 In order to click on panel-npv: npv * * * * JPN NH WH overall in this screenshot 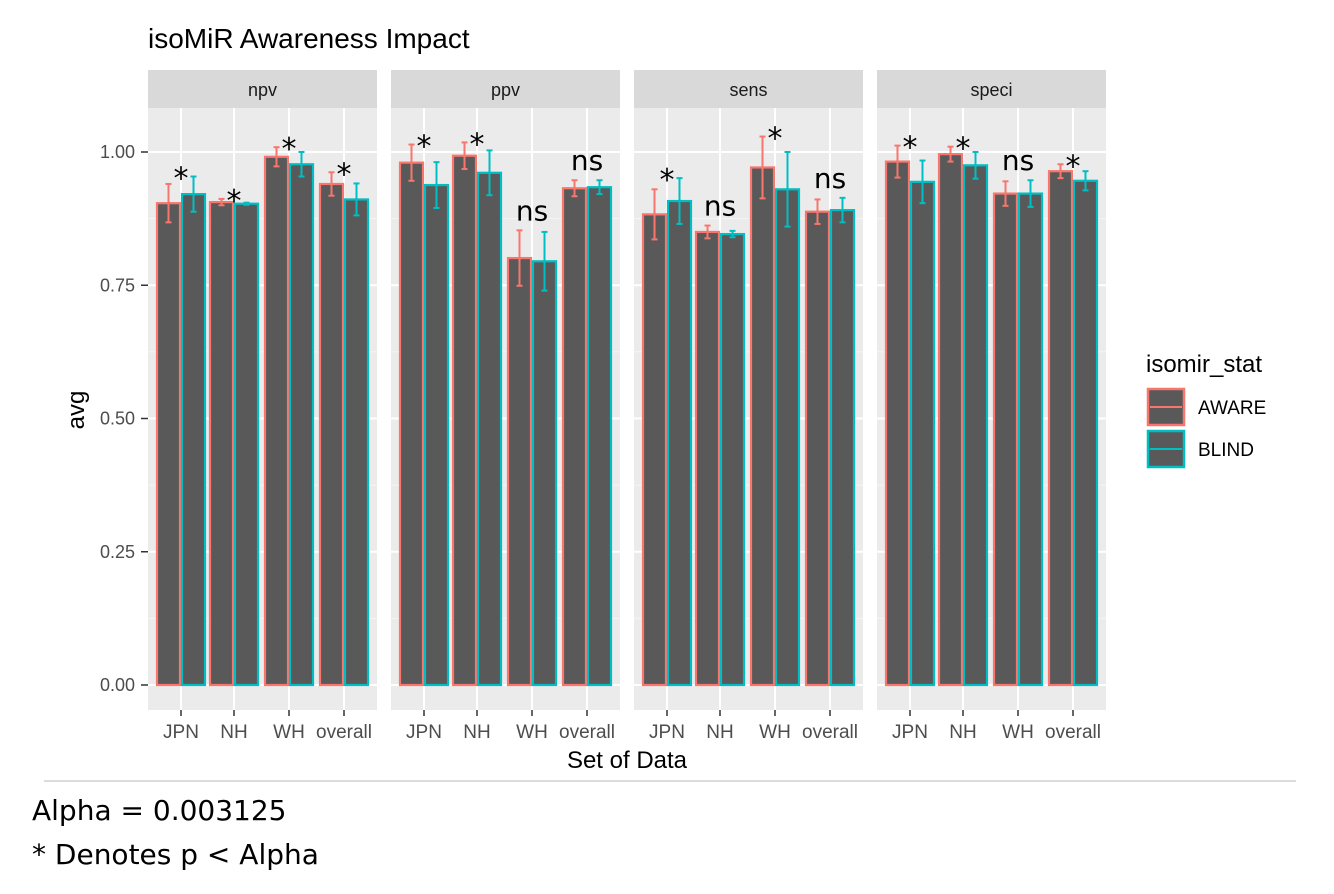, I will do `click(262, 406)`.